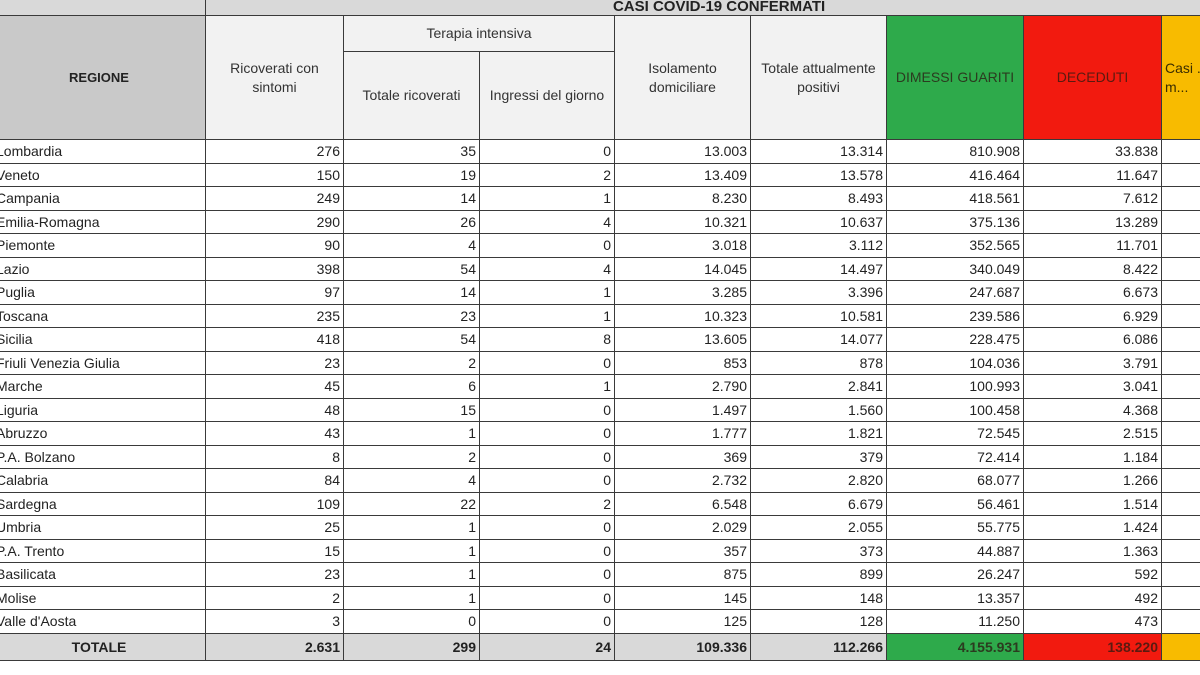 The image size is (1200, 675). I want to click on cell-regione: Veneto, so click(103, 174).